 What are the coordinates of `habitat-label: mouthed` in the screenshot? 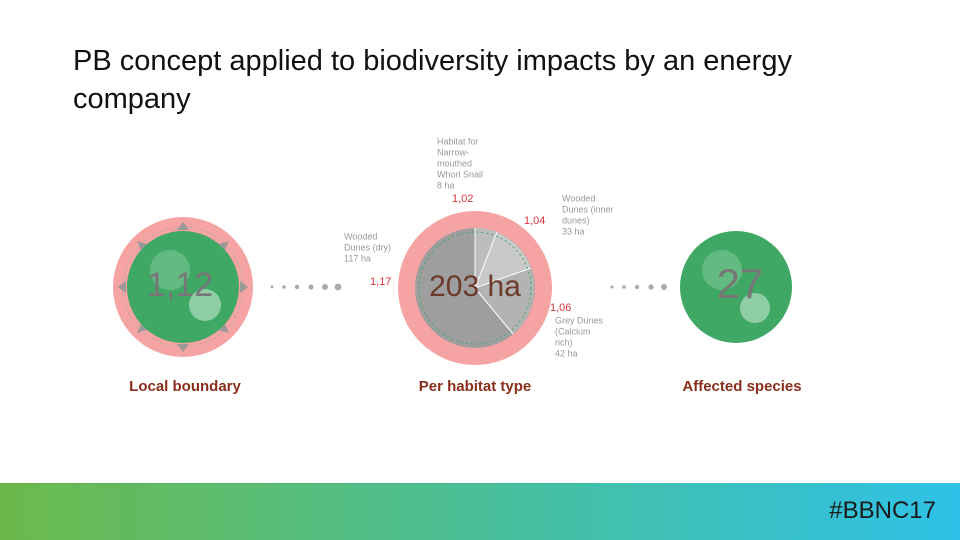 It's located at (454, 163).